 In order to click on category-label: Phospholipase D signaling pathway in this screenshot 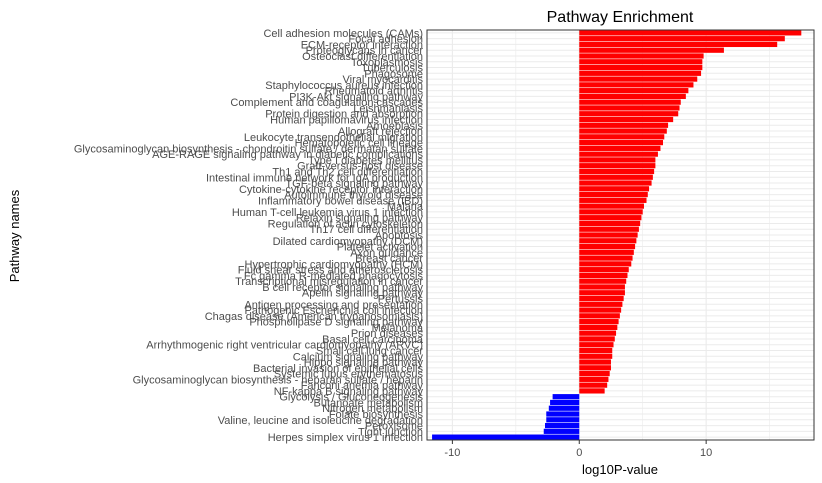, I will do `click(336, 323)`.